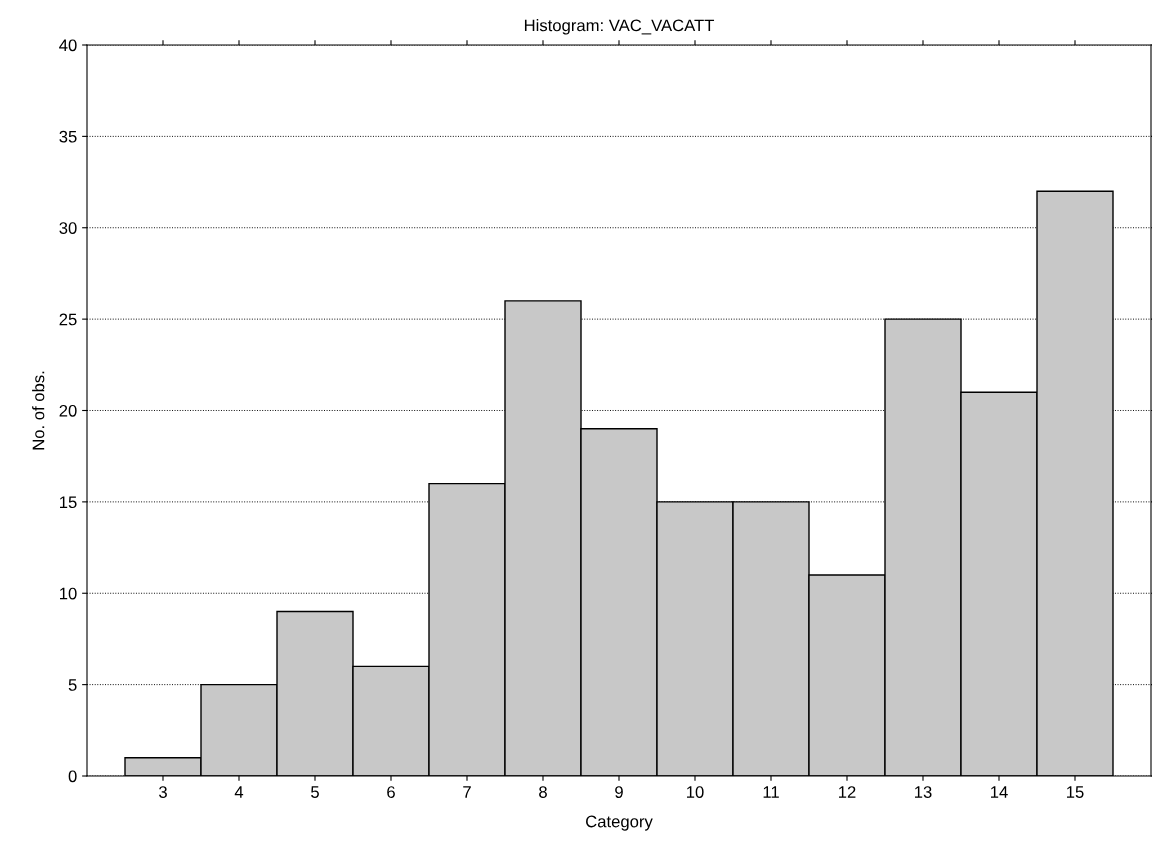 The width and height of the screenshot is (1152, 862). Describe the element at coordinates (72, 685) in the screenshot. I see `y-tick-label: 5` at that location.